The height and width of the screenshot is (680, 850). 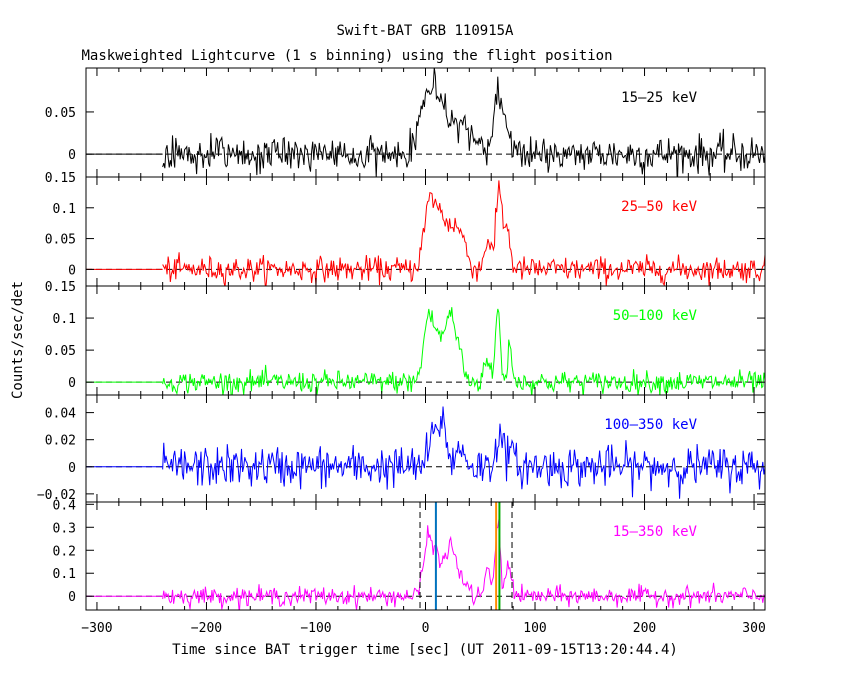 I want to click on panel-15-25-kev: 0 0.05 15–25 keV, so click(x=405, y=122).